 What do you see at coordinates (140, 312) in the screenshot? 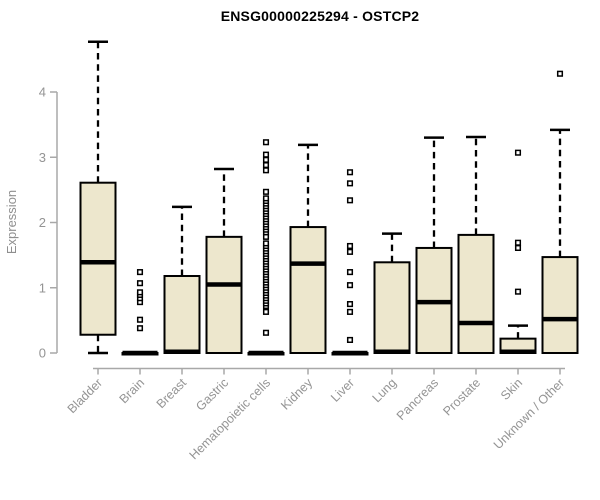
I see `boxplot-group-brain` at bounding box center [140, 312].